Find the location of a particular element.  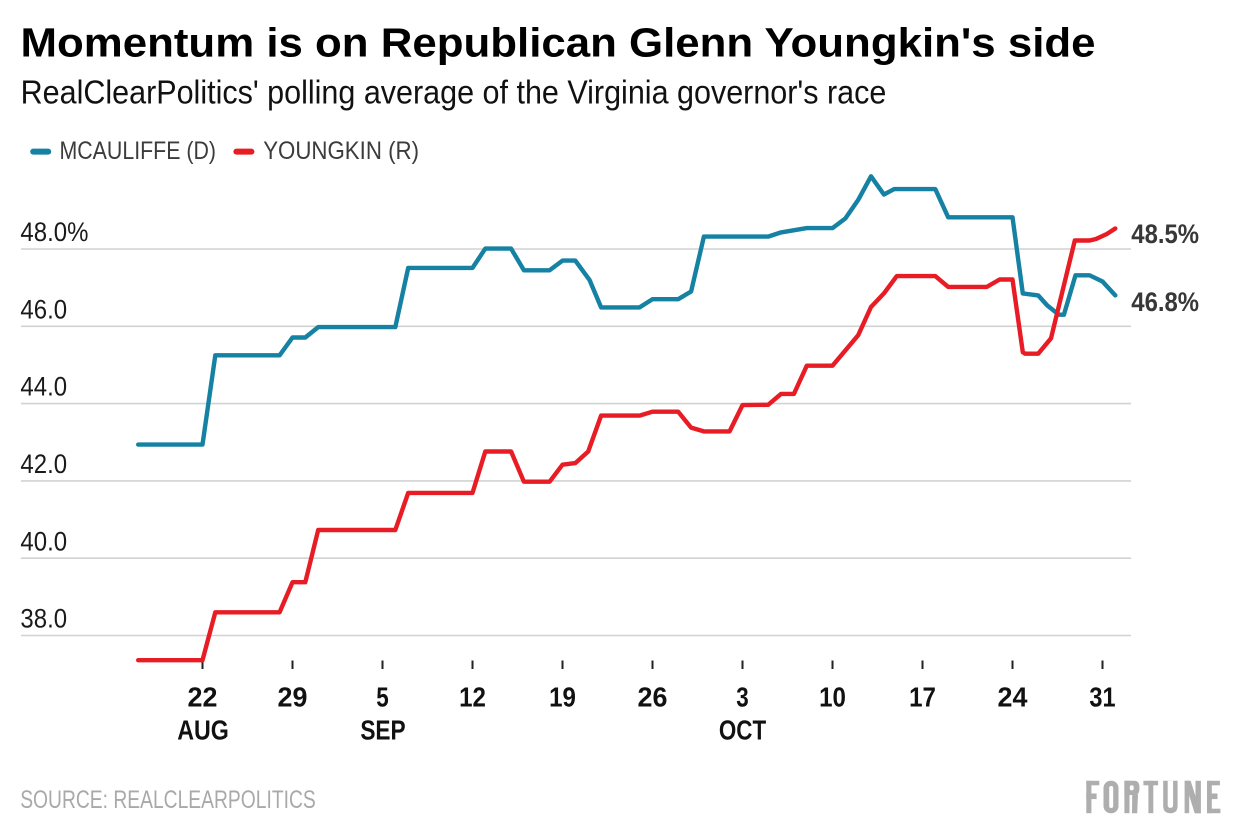

svg-text: 48.5% is located at coordinates (1165, 235).